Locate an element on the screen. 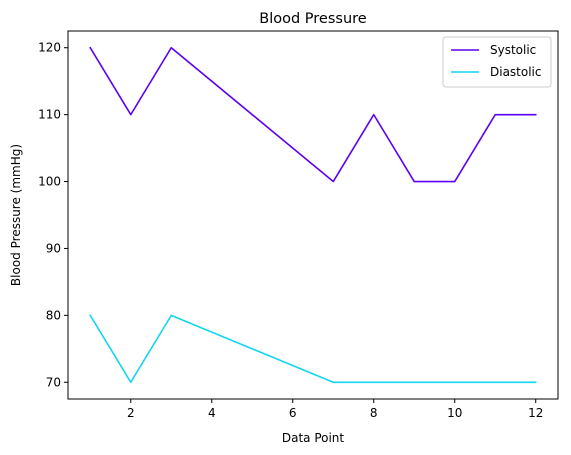  y-tick-label: 100 is located at coordinates (49, 182).